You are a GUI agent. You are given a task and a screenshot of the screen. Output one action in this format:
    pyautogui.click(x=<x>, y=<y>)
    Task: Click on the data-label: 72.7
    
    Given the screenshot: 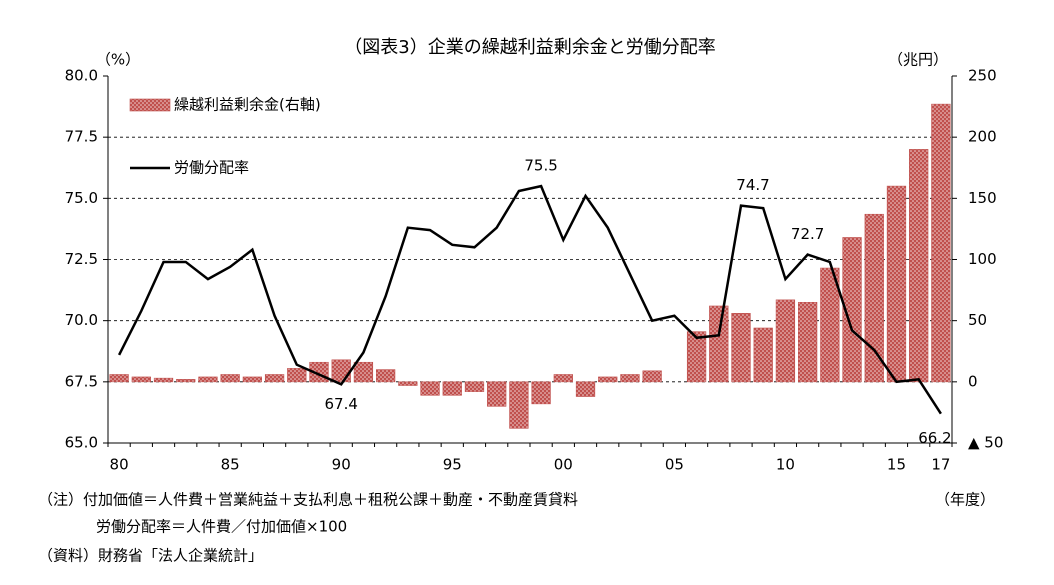 What is the action you would take?
    pyautogui.click(x=807, y=234)
    